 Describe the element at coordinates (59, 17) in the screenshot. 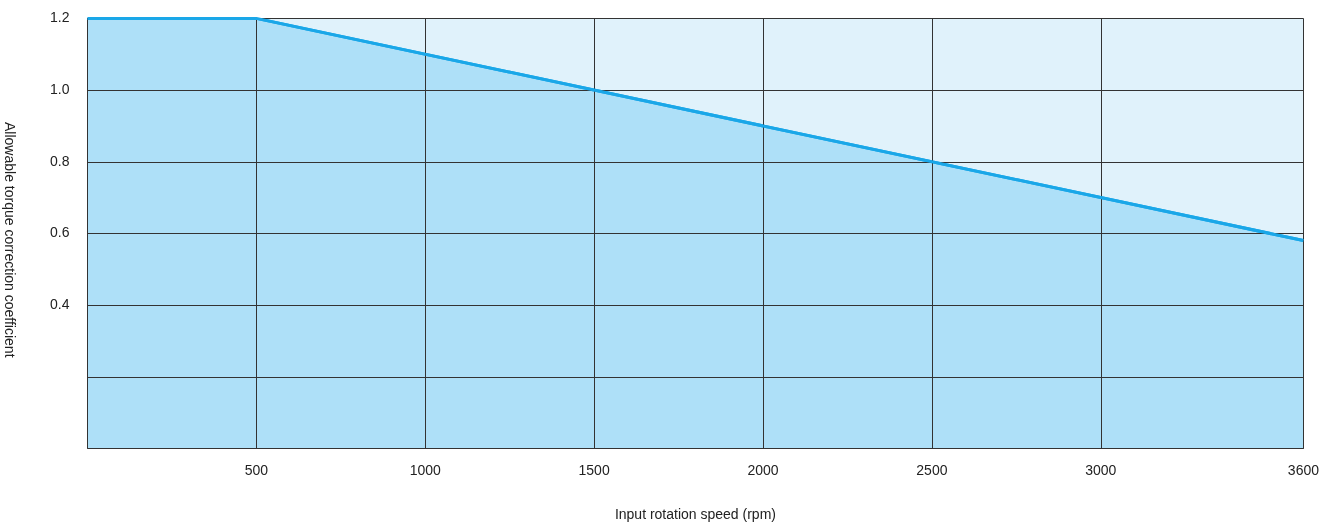

I see `y-tick-label: 1.2` at that location.